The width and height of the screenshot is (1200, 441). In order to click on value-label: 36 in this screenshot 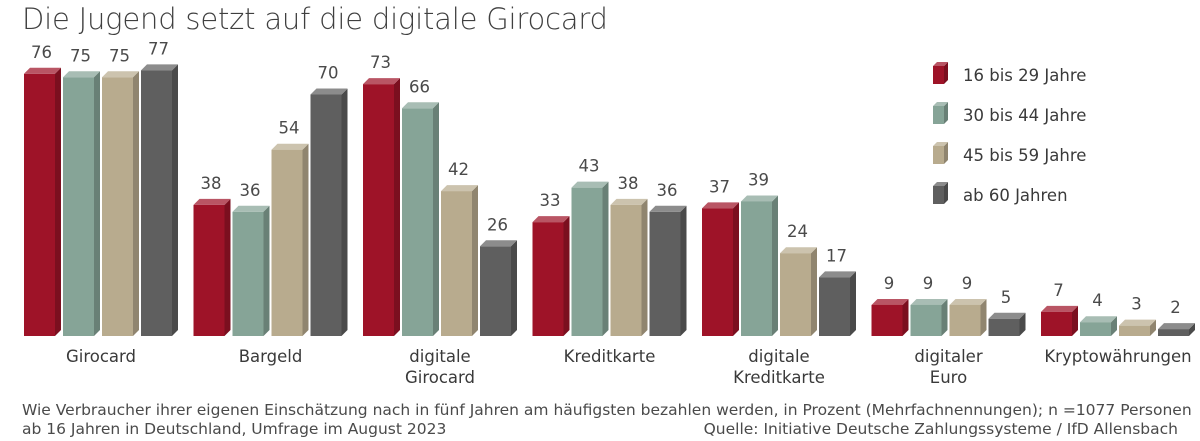, I will do `click(667, 190)`.